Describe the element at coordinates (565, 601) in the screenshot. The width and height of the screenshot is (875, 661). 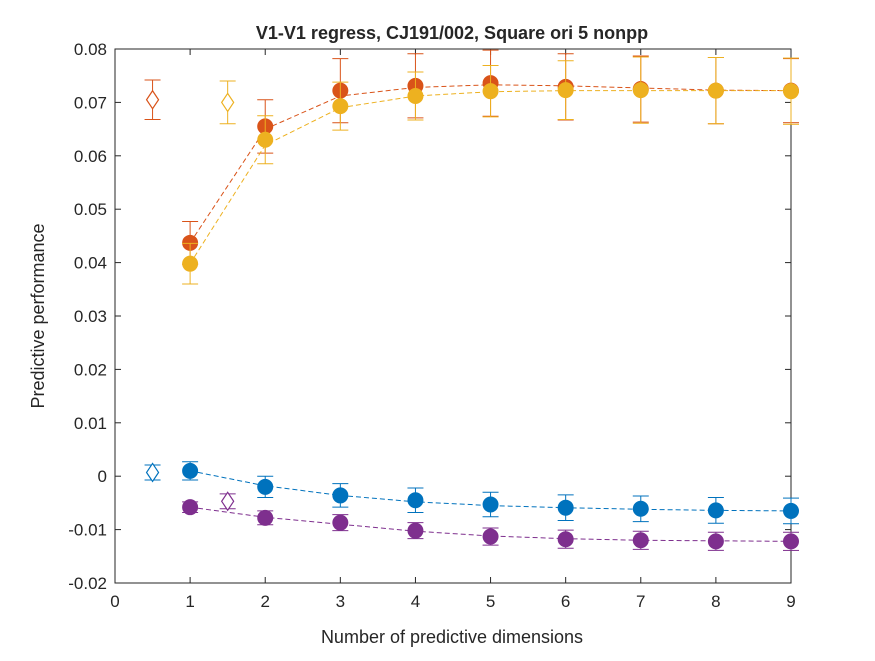
I see `x-tick-label: 6` at that location.